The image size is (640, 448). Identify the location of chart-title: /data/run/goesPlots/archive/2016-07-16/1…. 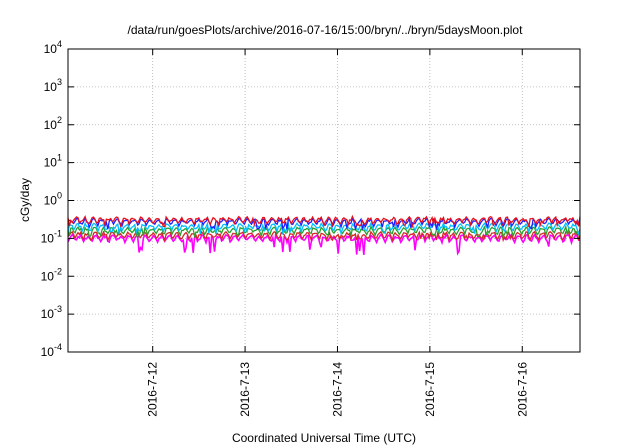
(326, 30).